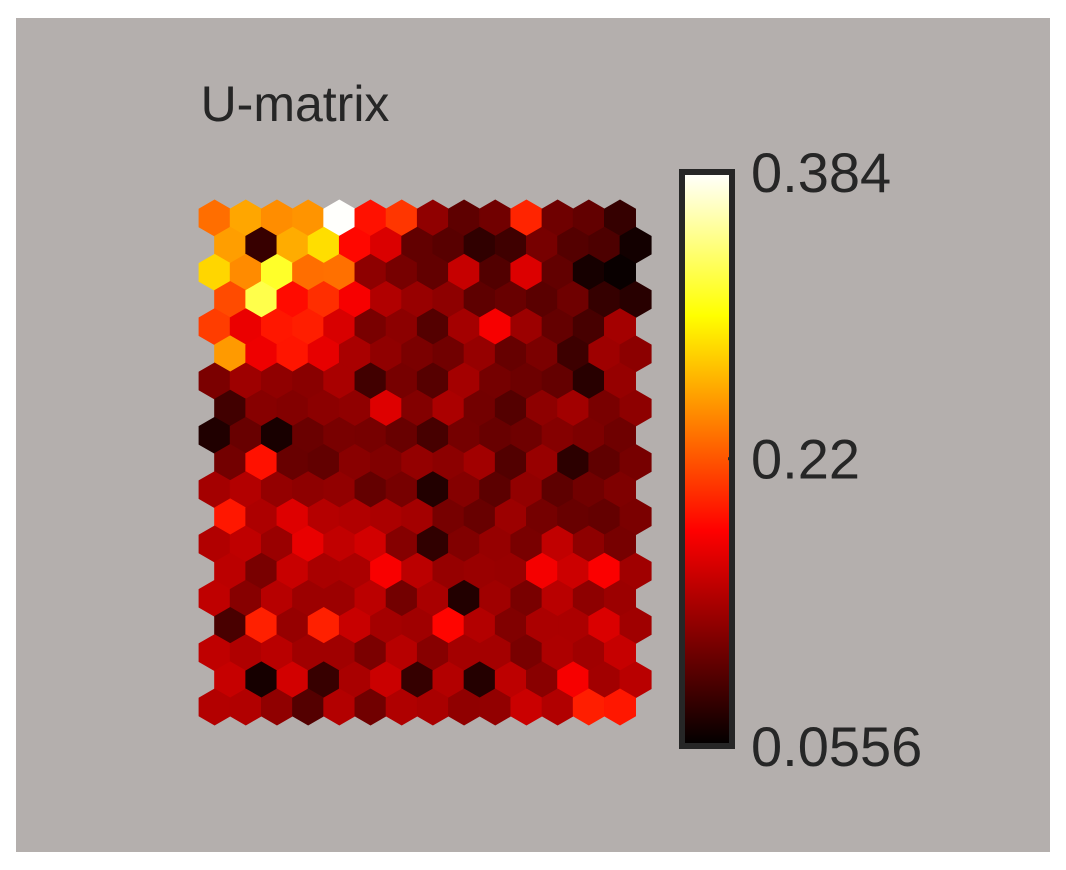 Image resolution: width=1066 pixels, height=870 pixels. I want to click on colorbar, so click(707, 459).